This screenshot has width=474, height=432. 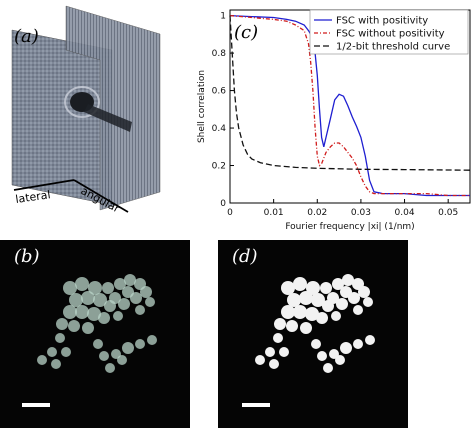 I want to click on panel-a-label: (a), so click(x=26, y=36).